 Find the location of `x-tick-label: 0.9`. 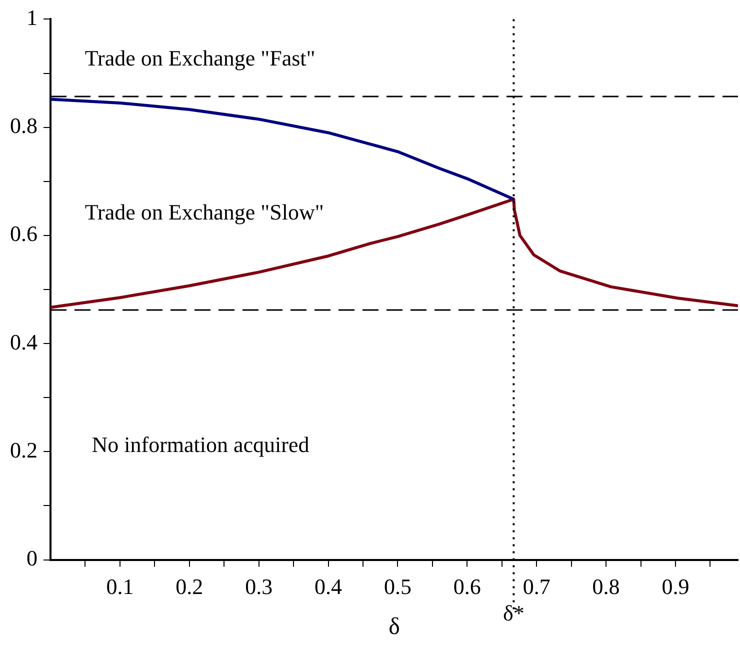

x-tick-label: 0.9 is located at coordinates (676, 586).